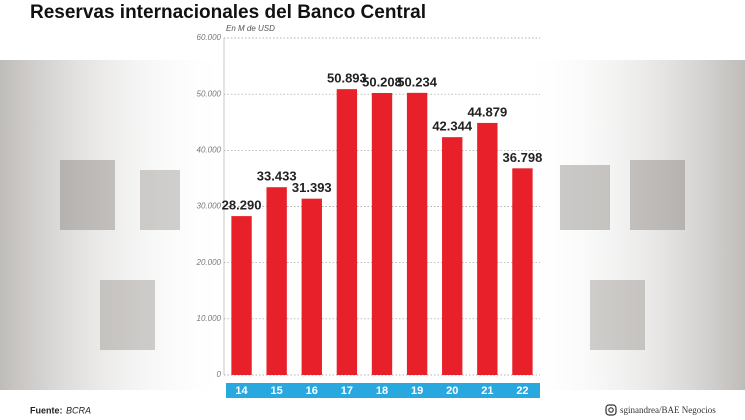  I want to click on y-tick-label: 30.000, so click(209, 206).